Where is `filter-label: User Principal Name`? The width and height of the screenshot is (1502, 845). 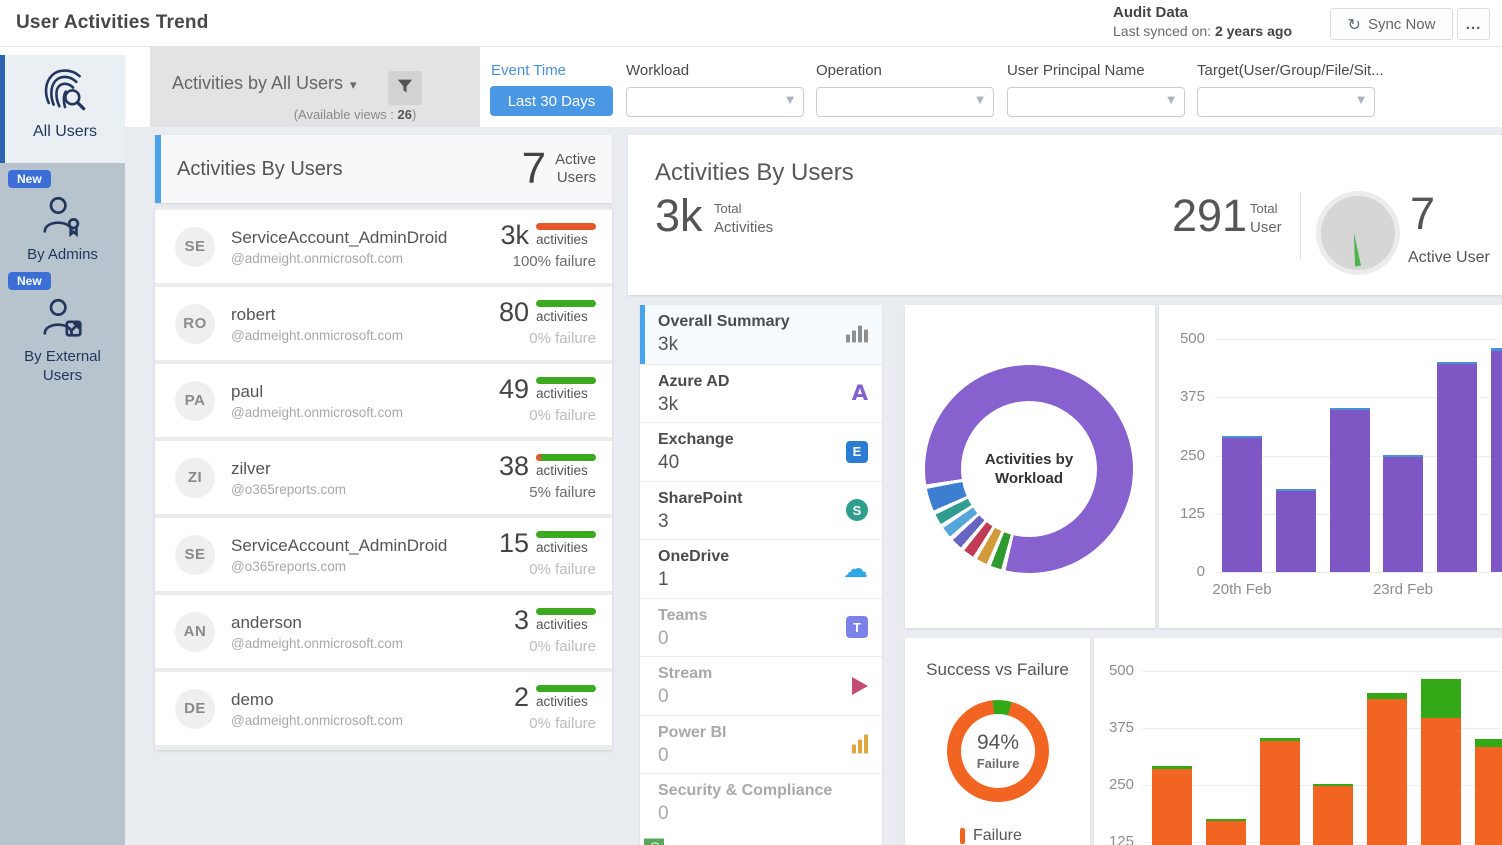
filter-label: User Principal Name is located at coordinates (1076, 70).